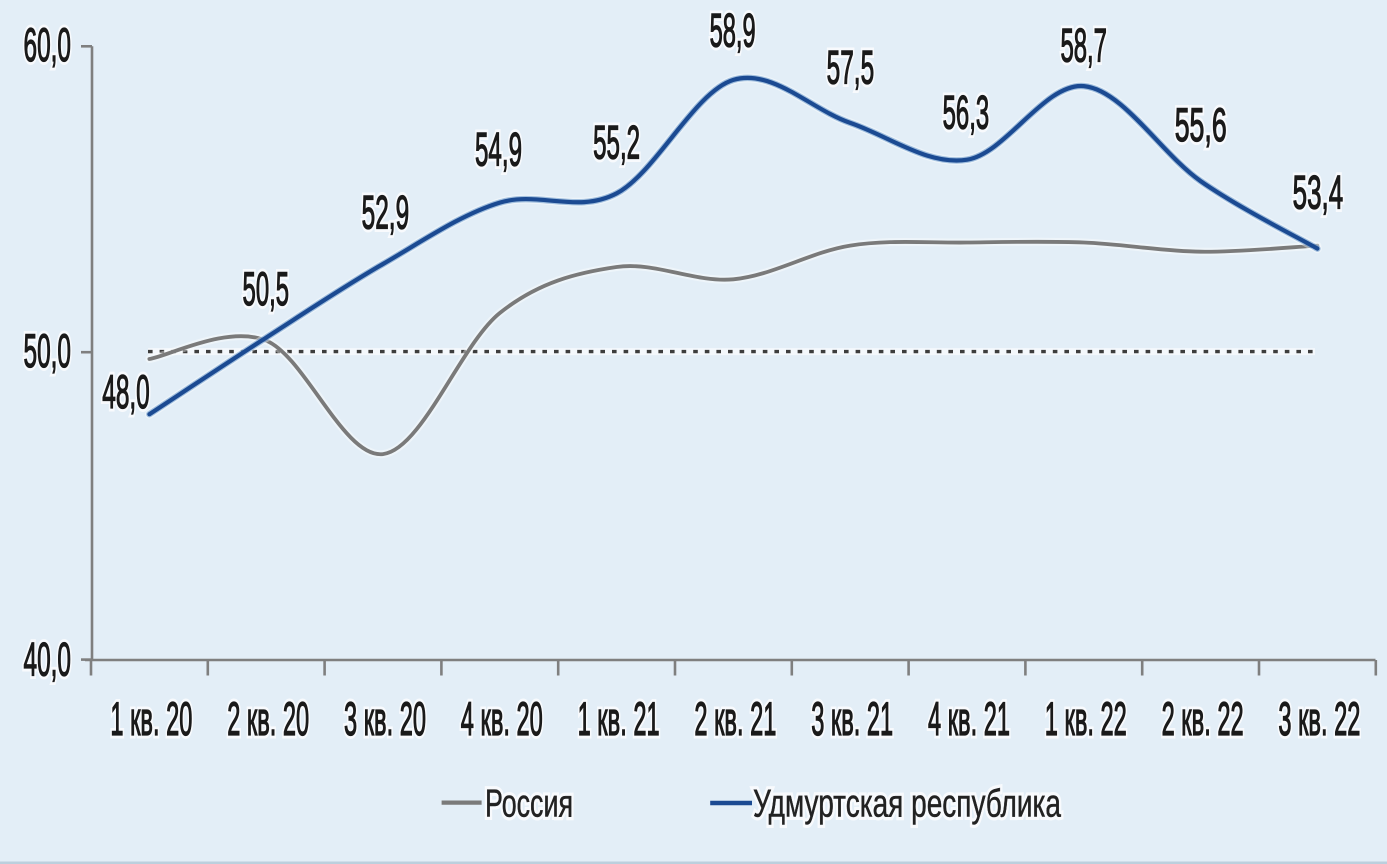  I want to click on svg-text: 58,7, so click(1083, 45).